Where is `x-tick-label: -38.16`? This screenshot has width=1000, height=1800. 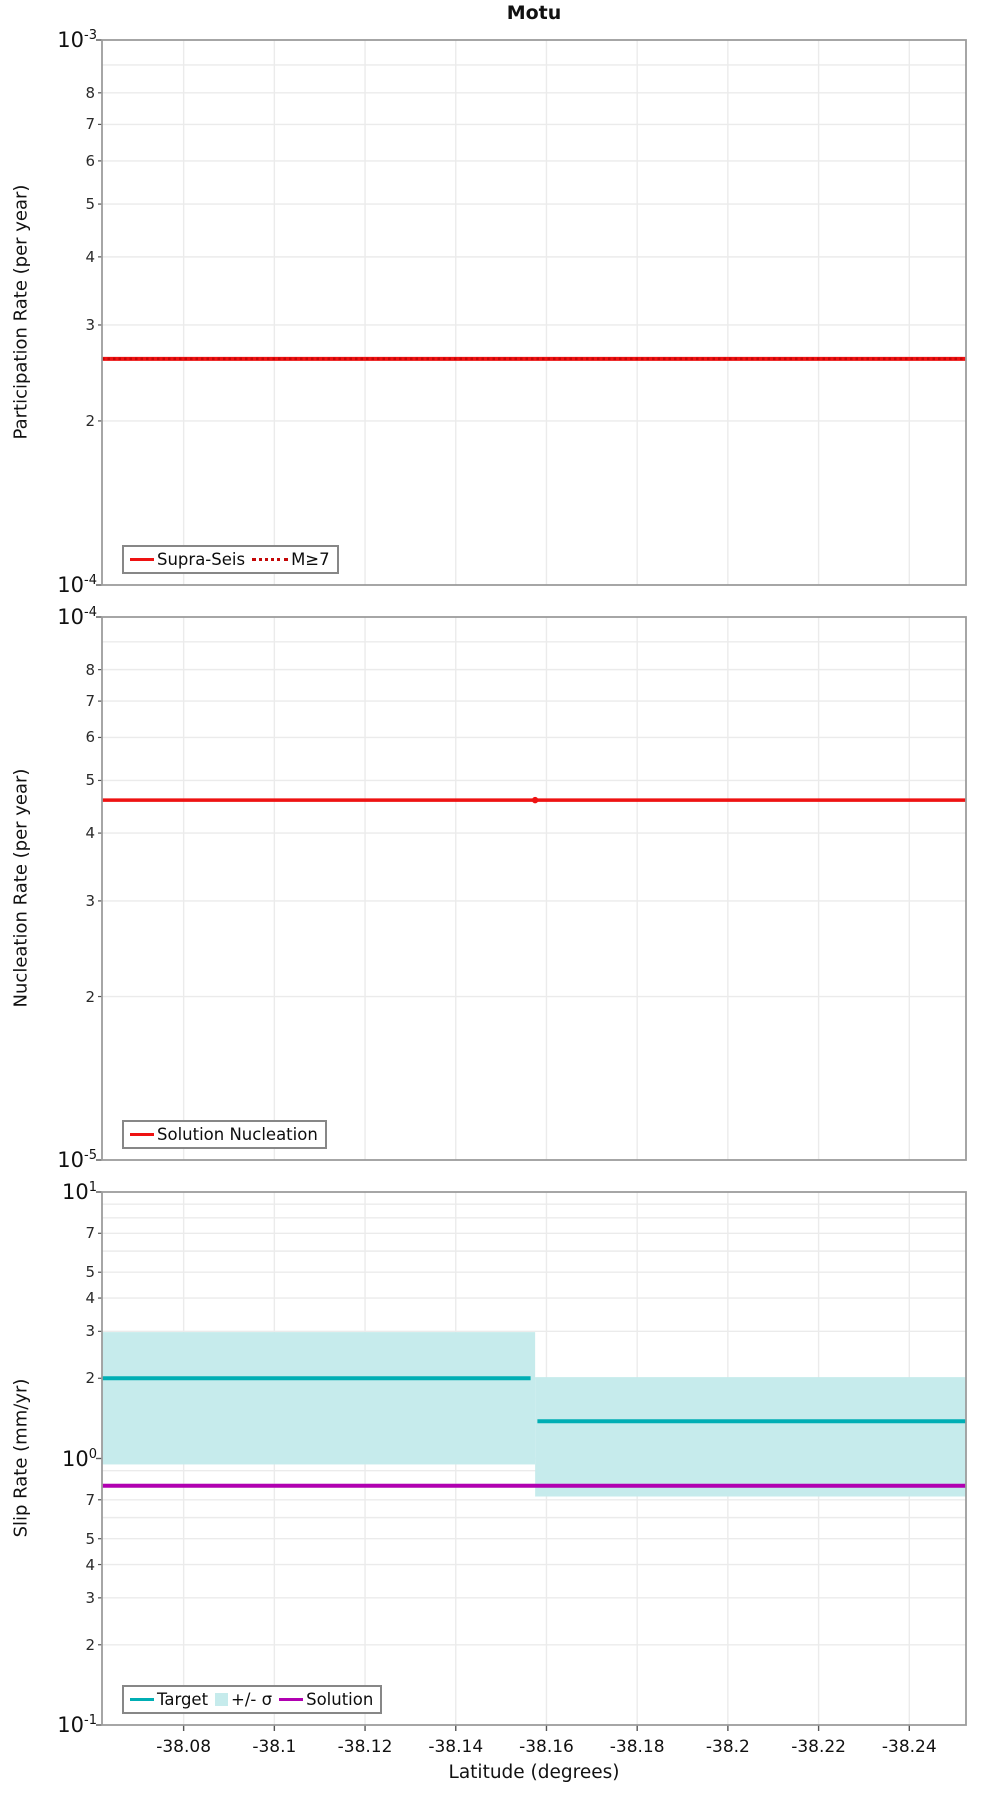
x-tick-label: -38.16 is located at coordinates (546, 1747).